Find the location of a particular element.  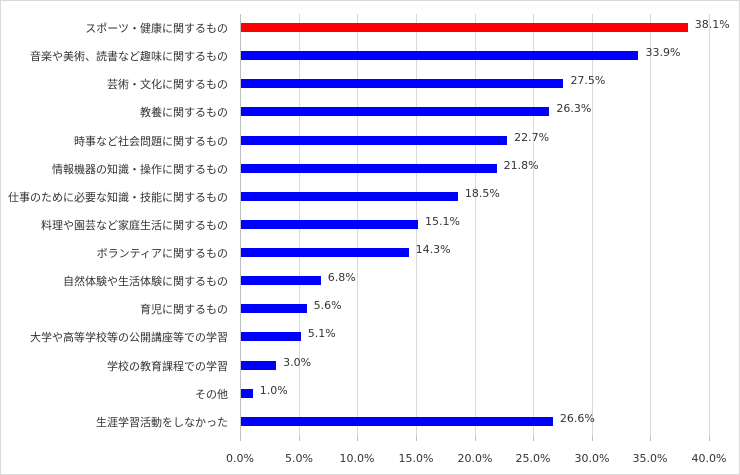

bar-row: 14.3% is located at coordinates (474, 253).